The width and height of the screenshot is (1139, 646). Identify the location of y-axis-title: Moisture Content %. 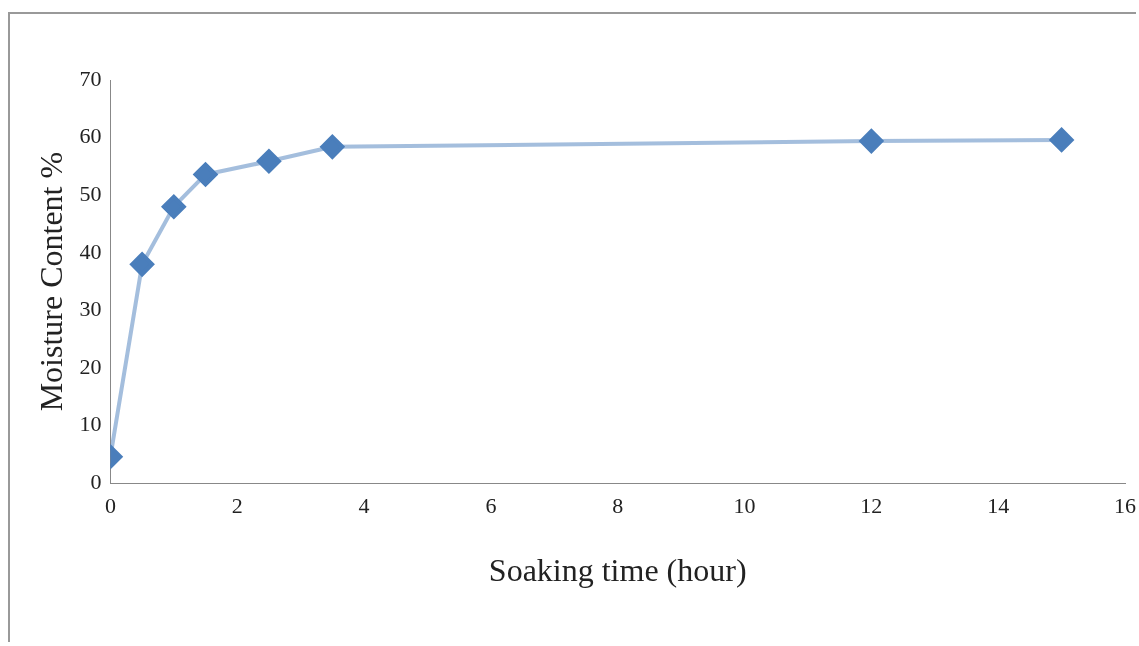
(50, 281).